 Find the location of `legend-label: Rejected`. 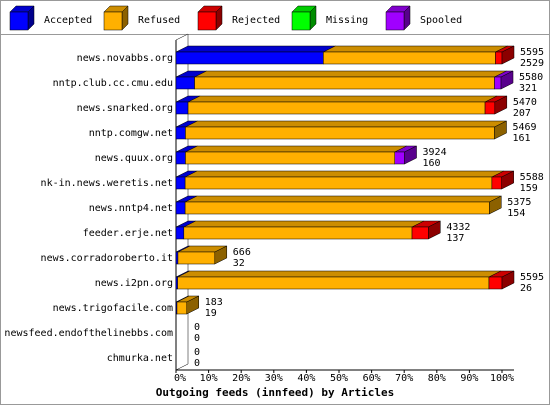

legend-label: Rejected is located at coordinates (256, 20).